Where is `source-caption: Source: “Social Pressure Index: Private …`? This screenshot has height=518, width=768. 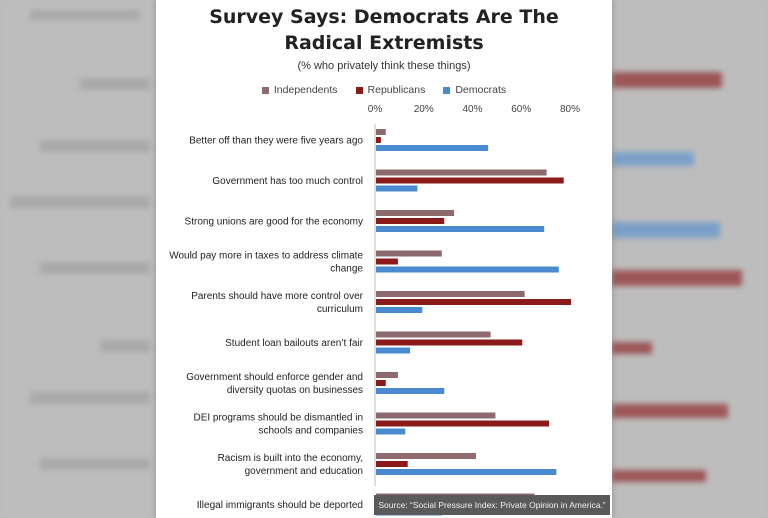
source-caption: Source: “Social Pressure Index: Private … is located at coordinates (492, 505).